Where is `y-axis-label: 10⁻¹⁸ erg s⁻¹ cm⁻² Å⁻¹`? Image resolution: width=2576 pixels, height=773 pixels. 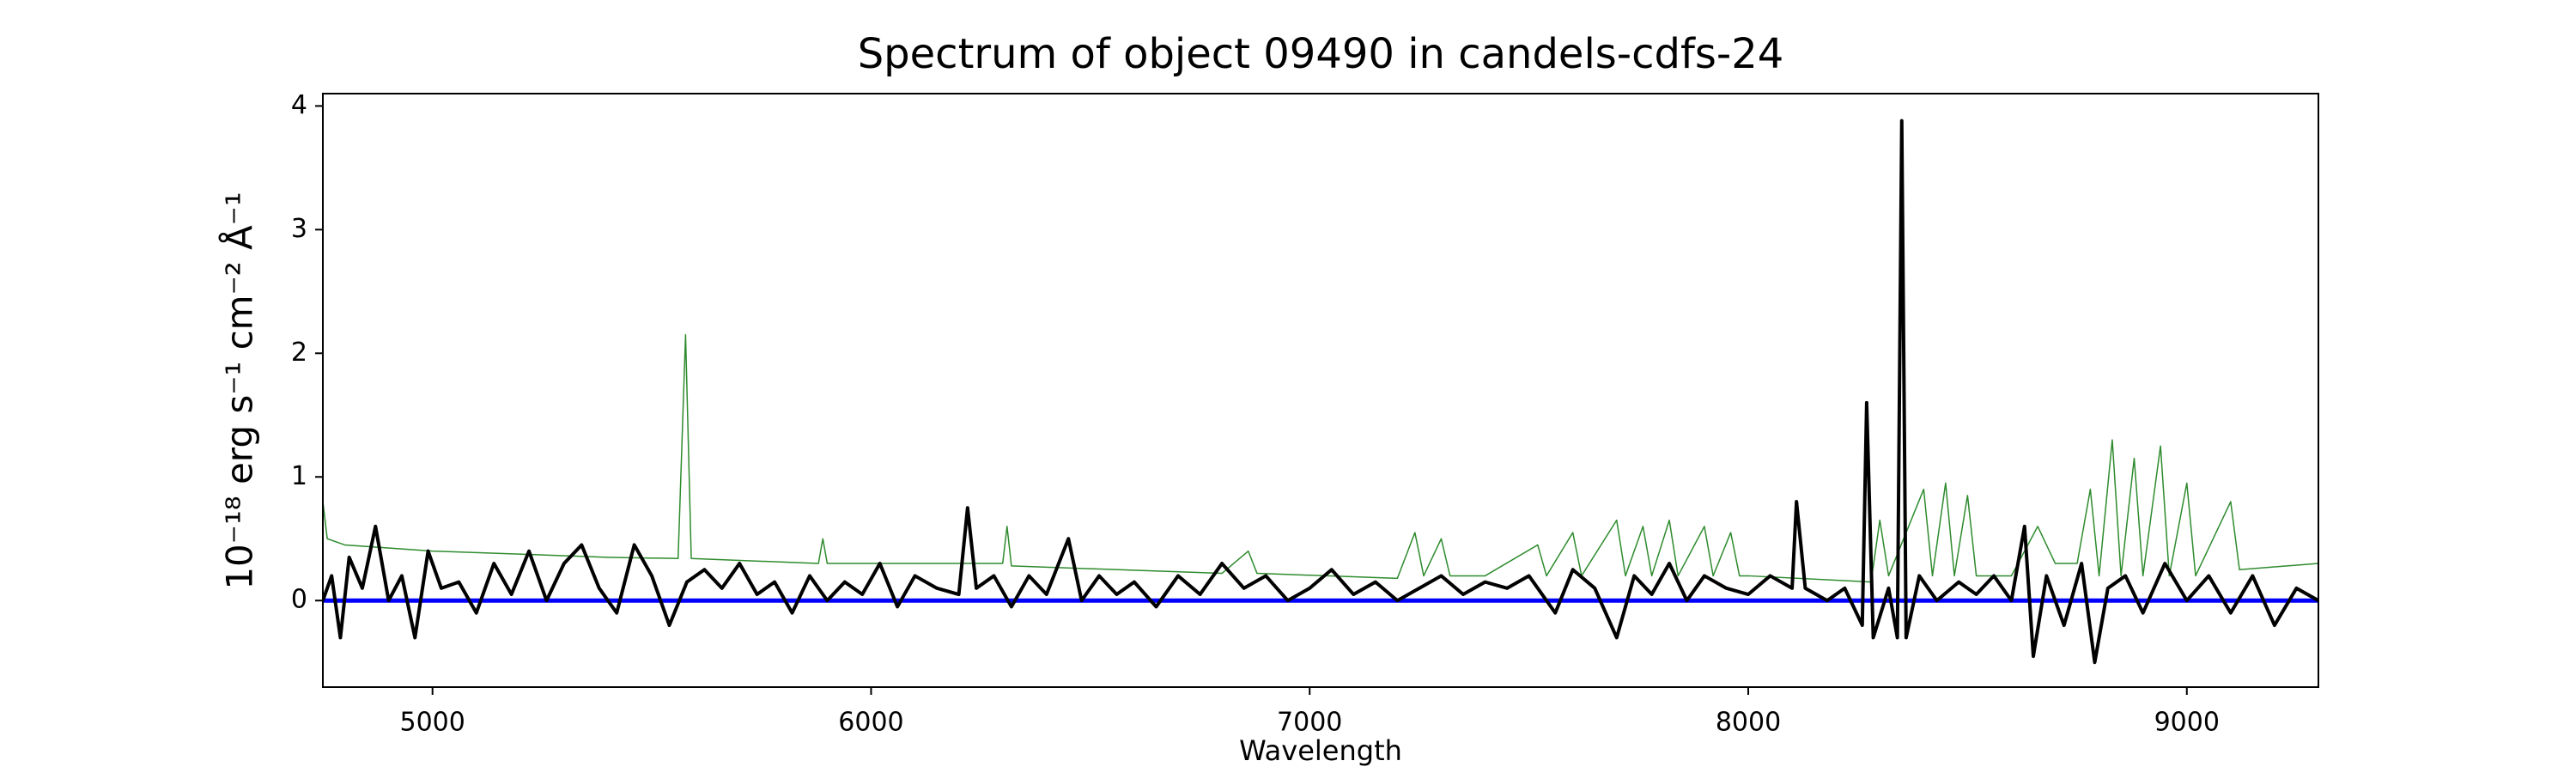
y-axis-label: 10⁻¹⁸ erg s⁻¹ cm⁻² Å⁻¹ is located at coordinates (240, 390).